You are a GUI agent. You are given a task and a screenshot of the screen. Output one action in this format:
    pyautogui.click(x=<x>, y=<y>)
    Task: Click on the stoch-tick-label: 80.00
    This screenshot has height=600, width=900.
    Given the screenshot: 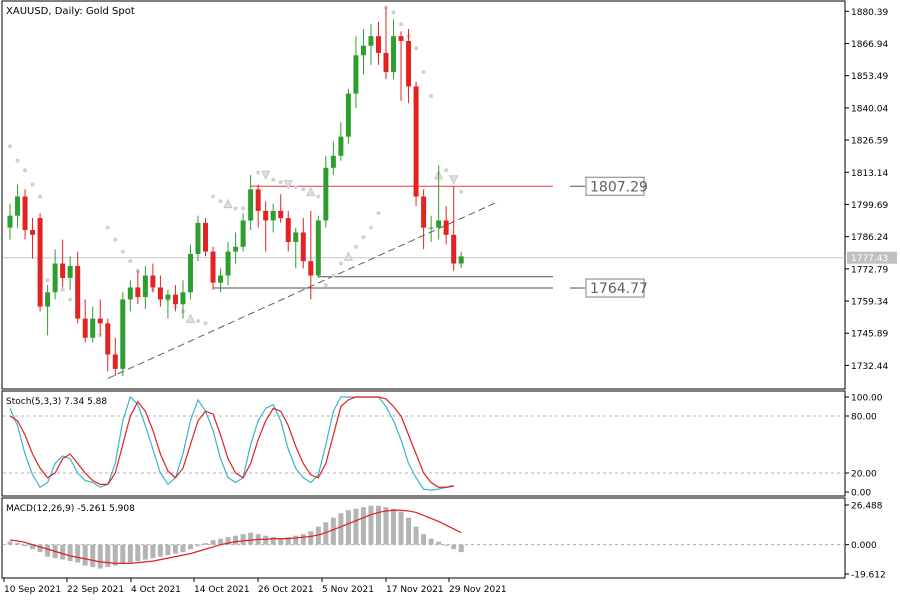 What is the action you would take?
    pyautogui.click(x=864, y=418)
    